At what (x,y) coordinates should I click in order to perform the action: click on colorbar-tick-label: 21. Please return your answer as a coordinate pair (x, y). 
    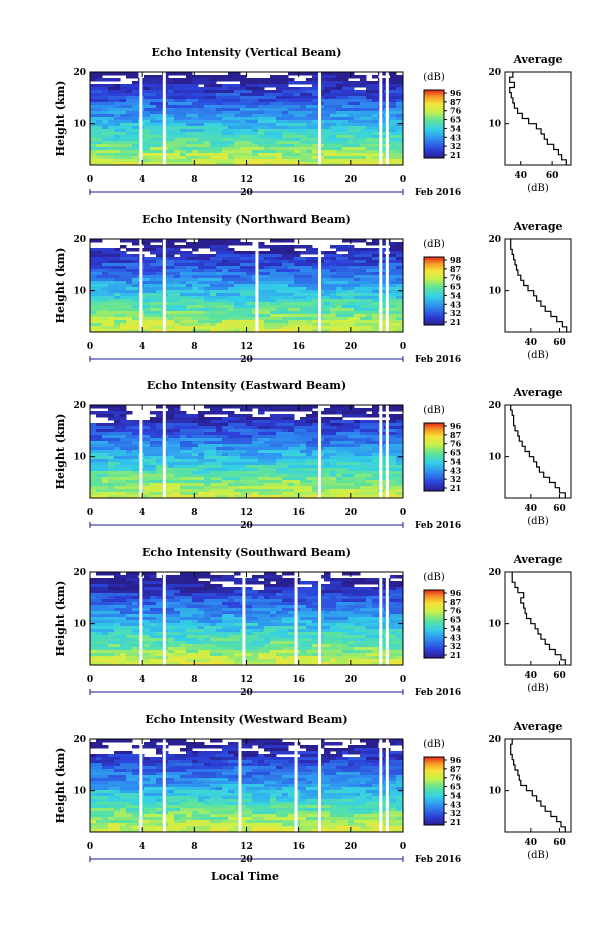
    Looking at the image, I should click on (455, 322).